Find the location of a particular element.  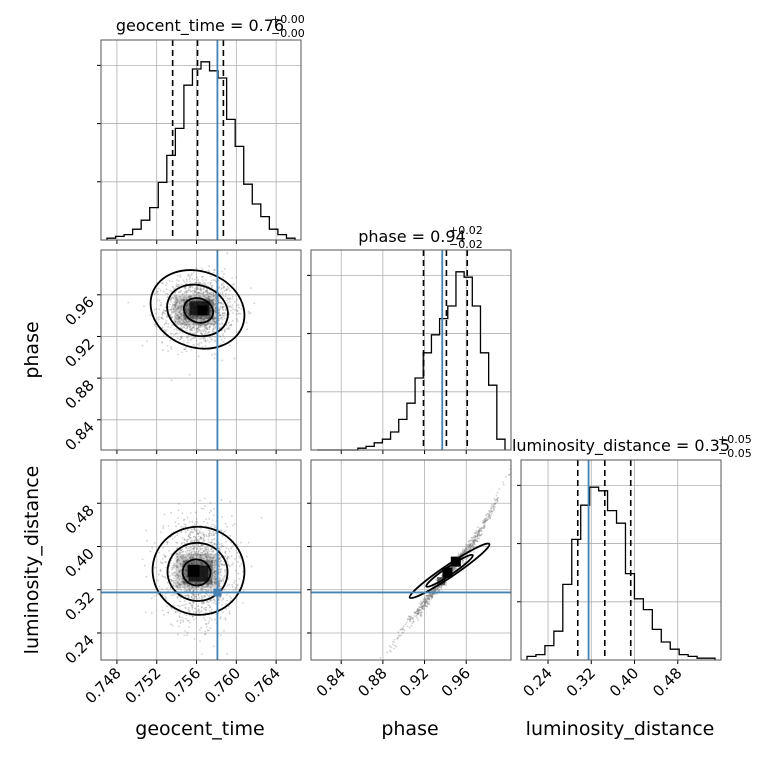

ytick-label-phase-0: 0.84 is located at coordinates (79, 436).